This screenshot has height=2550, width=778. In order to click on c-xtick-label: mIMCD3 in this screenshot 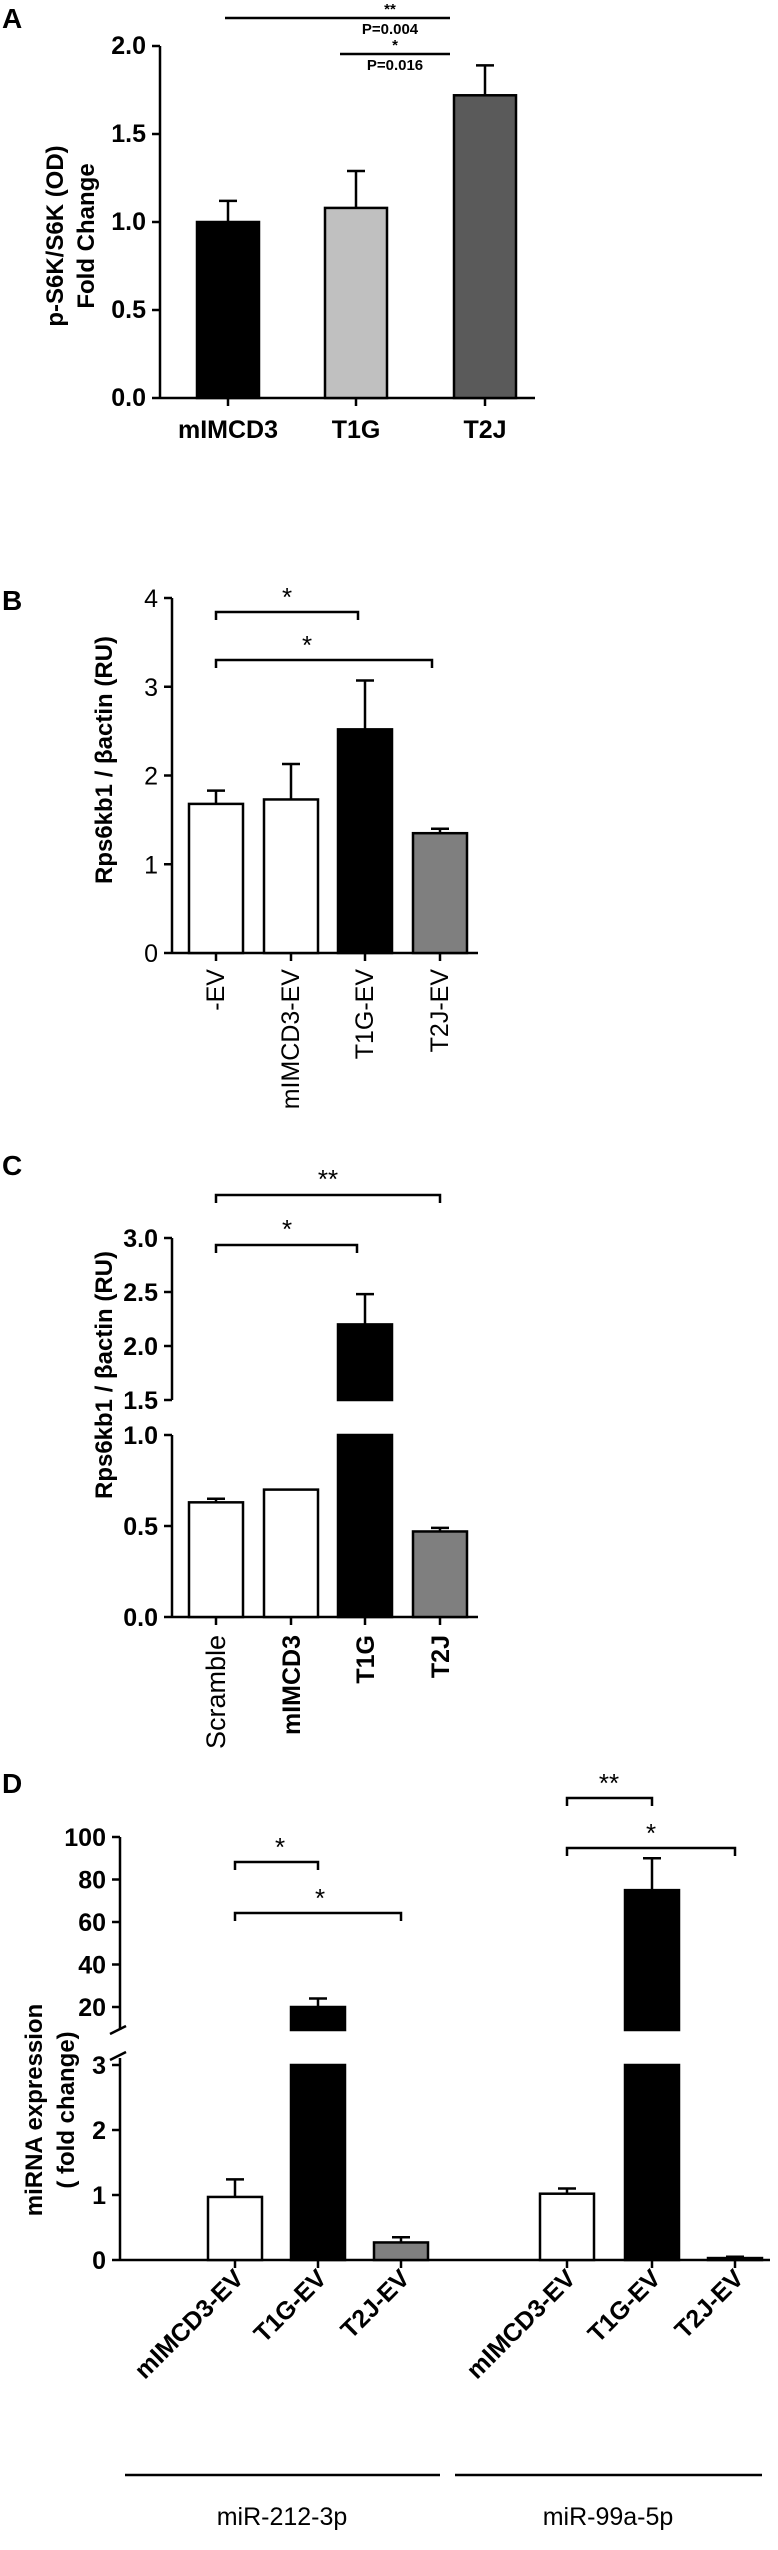, I will do `click(292, 1685)`.